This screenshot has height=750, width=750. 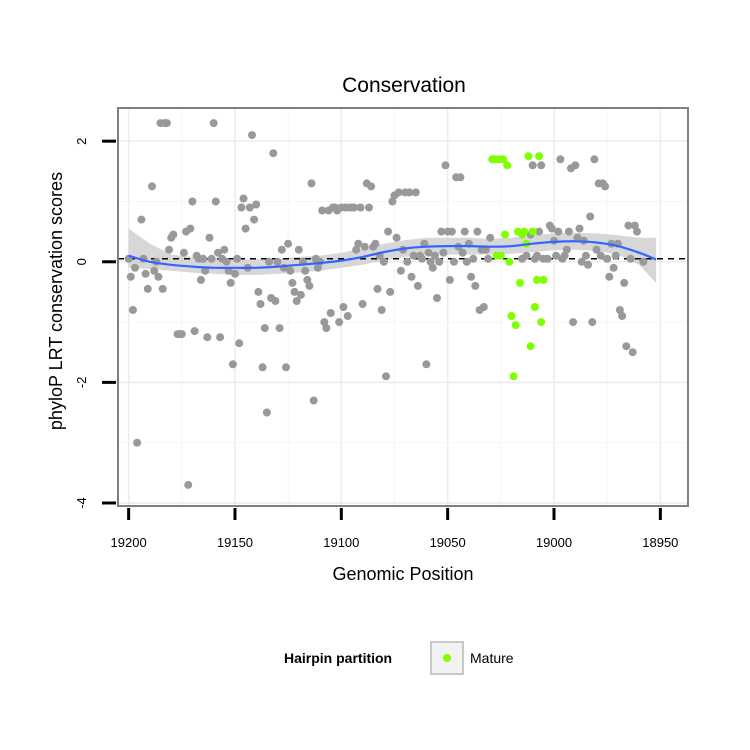 What do you see at coordinates (81, 503) in the screenshot?
I see `y-tick-label: -4` at bounding box center [81, 503].